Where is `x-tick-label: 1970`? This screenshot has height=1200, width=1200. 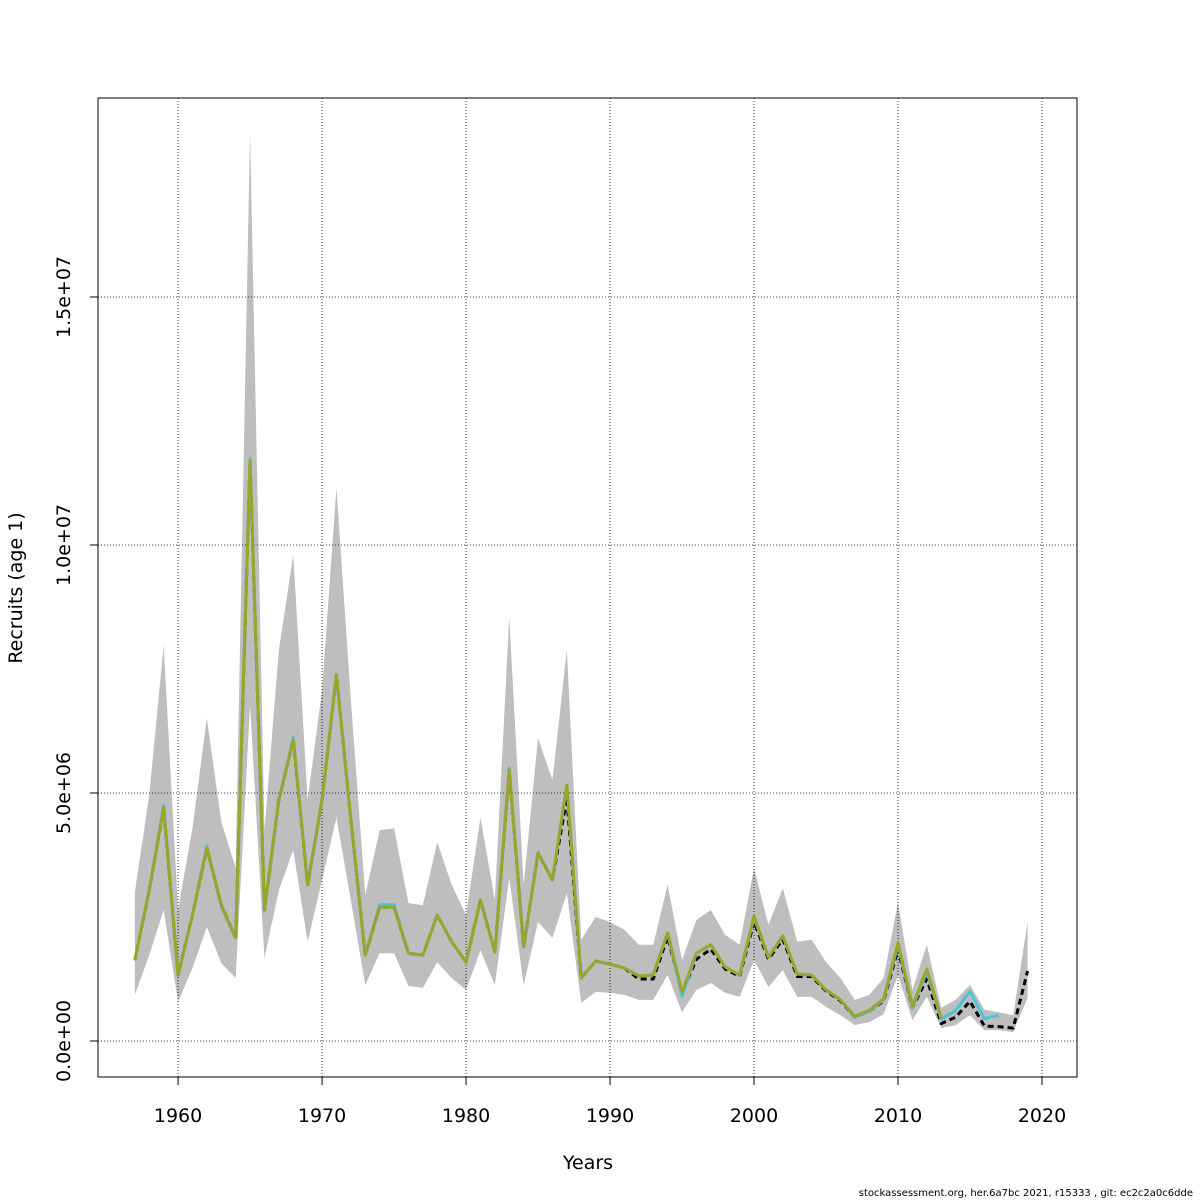 x-tick-label: 1970 is located at coordinates (322, 1116).